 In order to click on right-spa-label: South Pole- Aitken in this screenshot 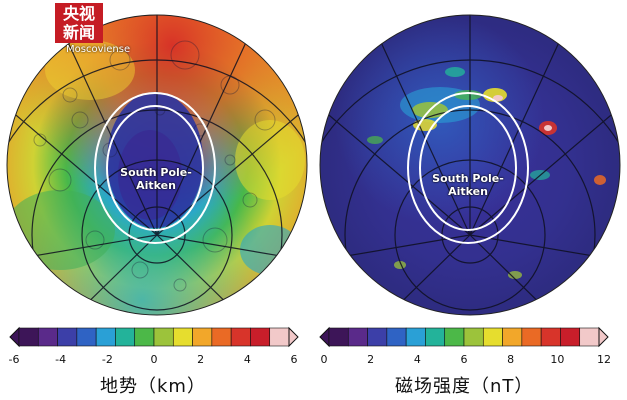, I will do `click(468, 185)`.